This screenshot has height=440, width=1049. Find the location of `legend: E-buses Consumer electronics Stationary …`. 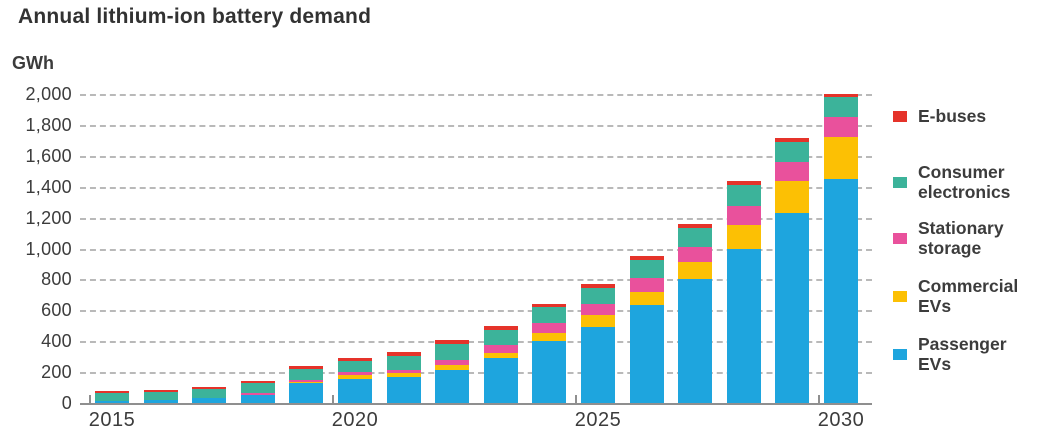

legend: E-buses Consumer electronics Stationary … is located at coordinates (969, 220).